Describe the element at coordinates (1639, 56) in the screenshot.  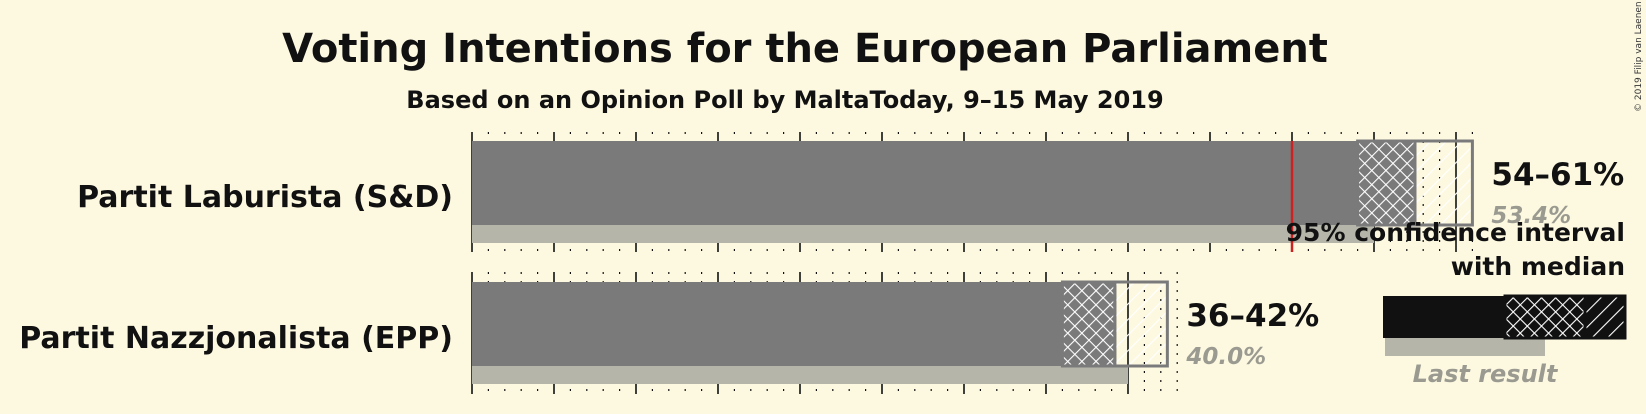
I see `copyright-text: © 2019 Filip van Laenen` at that location.